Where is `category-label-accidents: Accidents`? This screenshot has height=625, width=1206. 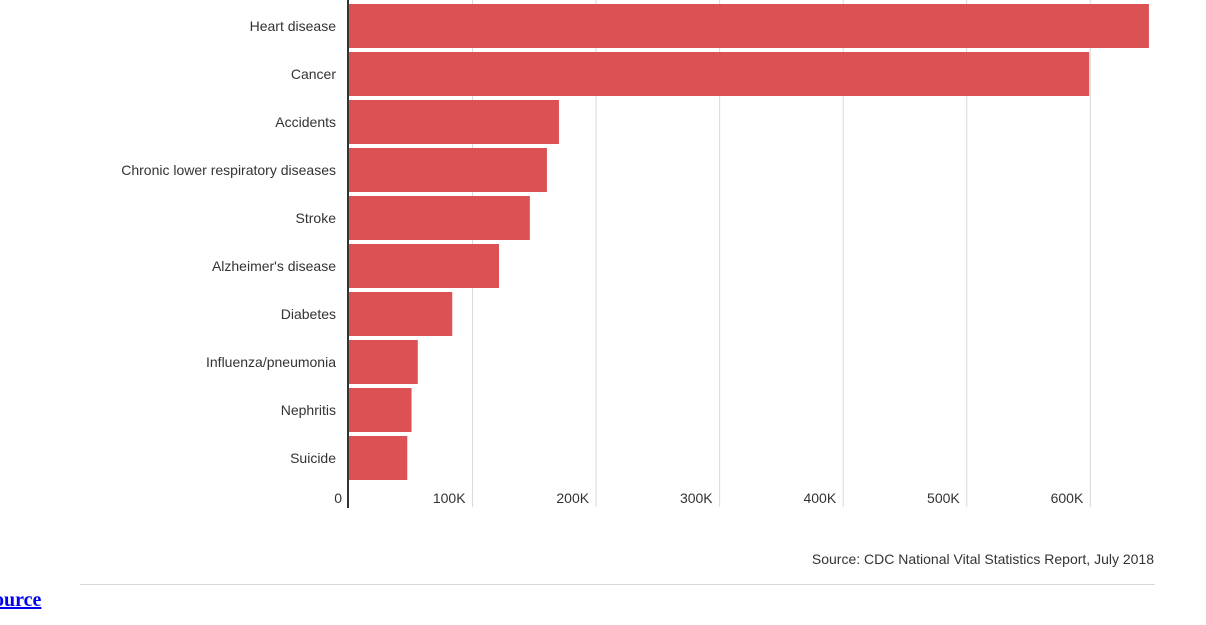 category-label-accidents: Accidents is located at coordinates (305, 122).